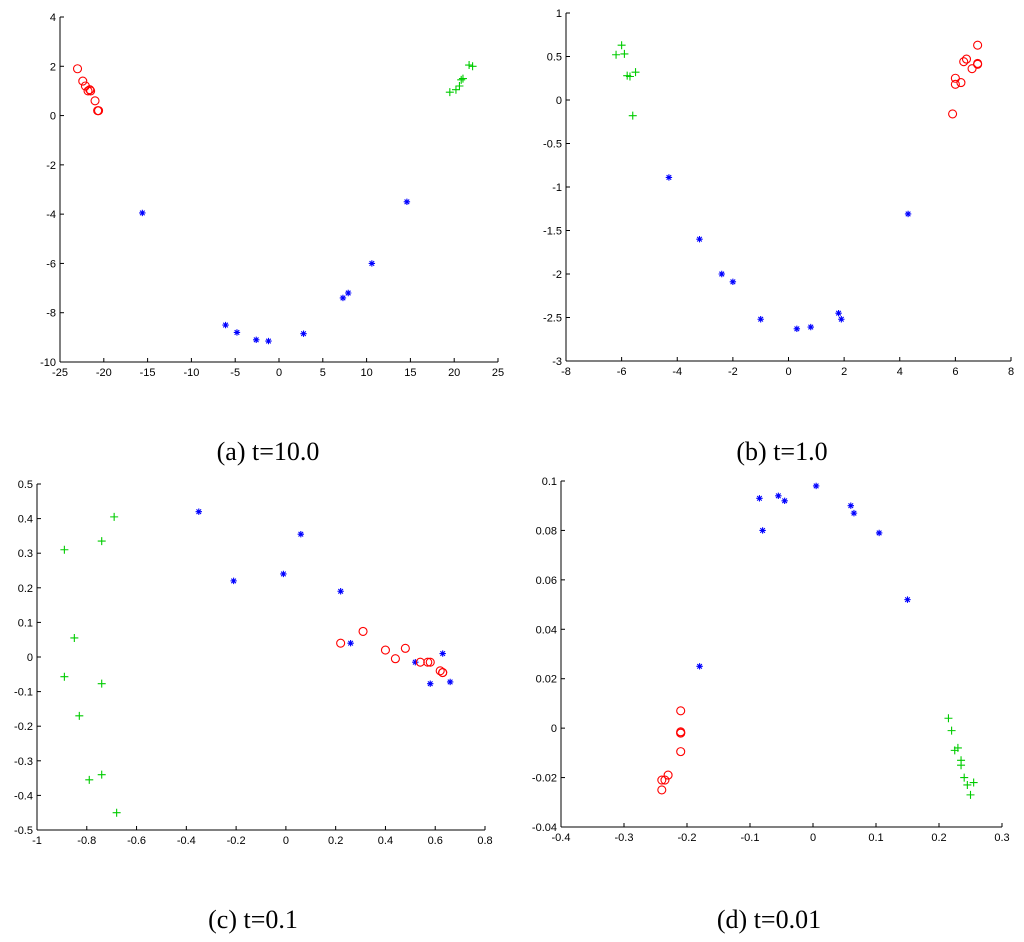 The image size is (1024, 942). What do you see at coordinates (23, 727) in the screenshot?
I see `y-tick-label: -0.2` at bounding box center [23, 727].